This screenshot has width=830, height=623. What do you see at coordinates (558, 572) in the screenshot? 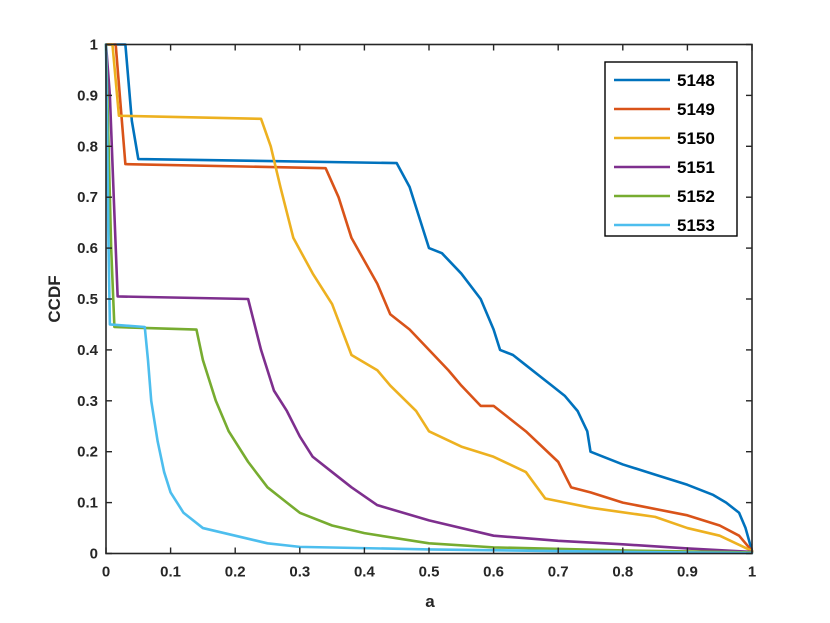
I see `x-tick-label: 0.7` at bounding box center [558, 572].